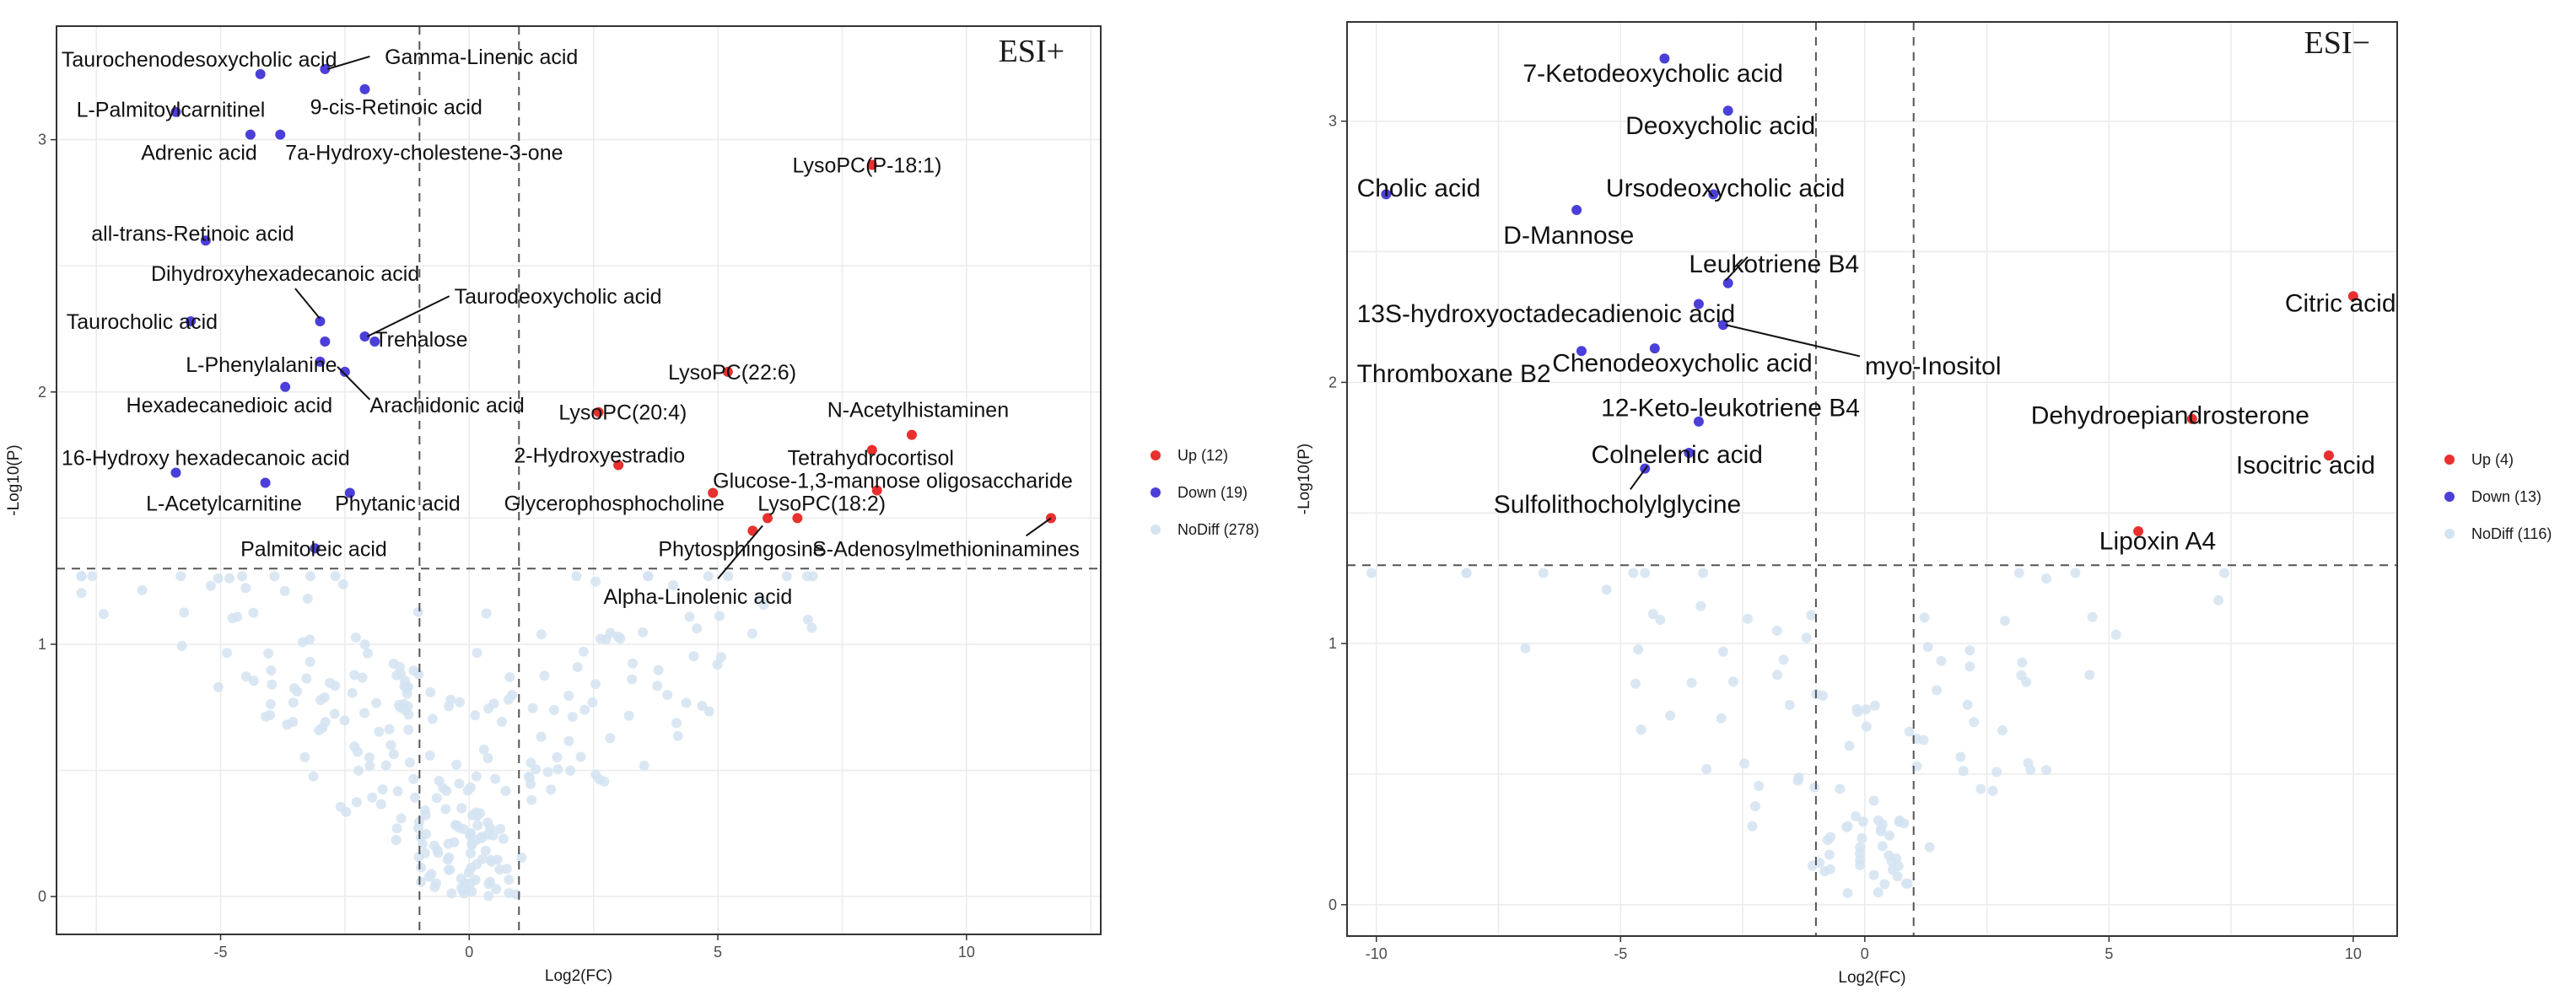 Image resolution: width=2576 pixels, height=1001 pixels. What do you see at coordinates (1730, 408) in the screenshot?
I see `point-label: 12-Keto-leukotriene B4` at bounding box center [1730, 408].